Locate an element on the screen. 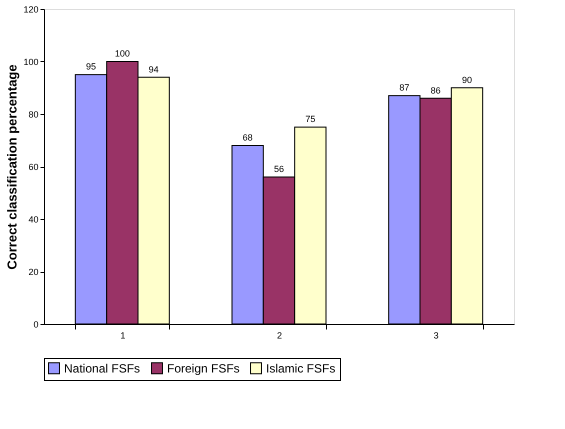  legend-label: National FSFs is located at coordinates (102, 368).